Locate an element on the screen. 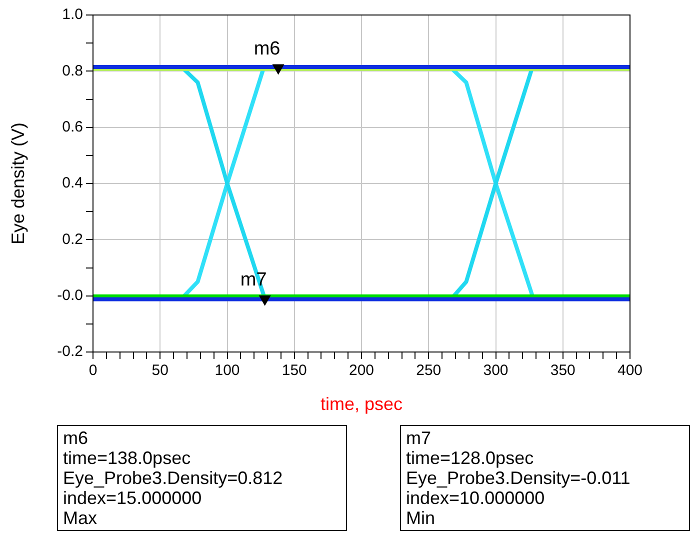 The height and width of the screenshot is (552, 696). y-tick-label: -0.2 is located at coordinates (70, 351).